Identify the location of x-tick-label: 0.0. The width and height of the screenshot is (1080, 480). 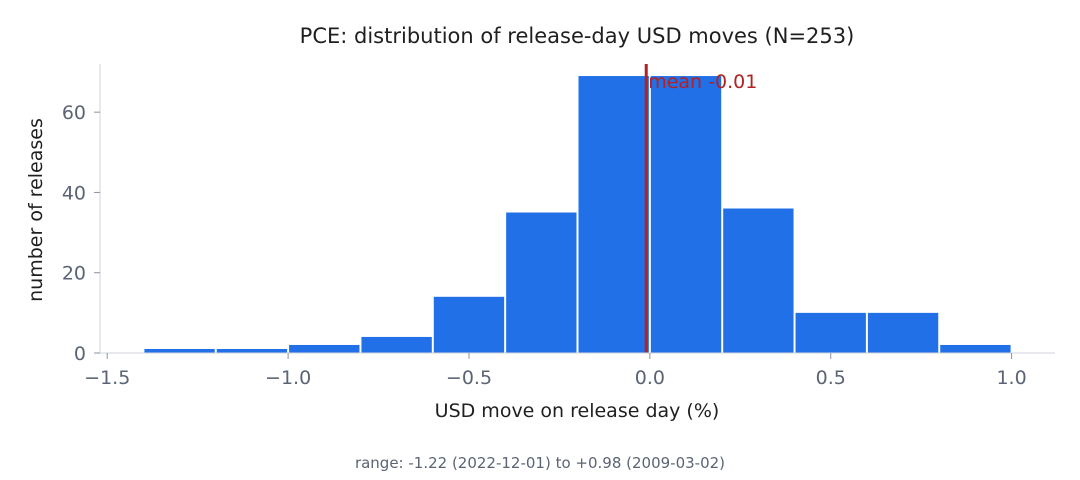
(650, 378).